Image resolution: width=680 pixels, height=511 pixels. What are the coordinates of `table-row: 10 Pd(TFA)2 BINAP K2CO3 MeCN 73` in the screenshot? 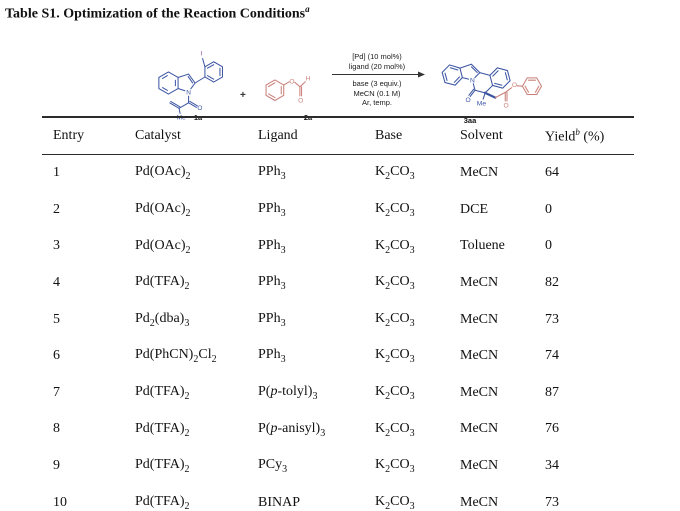 It's located at (338, 497).